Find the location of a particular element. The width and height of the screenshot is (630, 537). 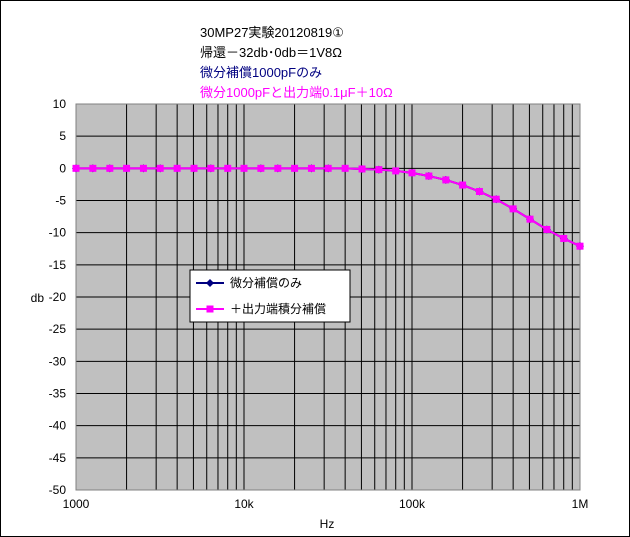

legend: 微分補償のみ ＋出力端積分補償 is located at coordinates (270, 296).